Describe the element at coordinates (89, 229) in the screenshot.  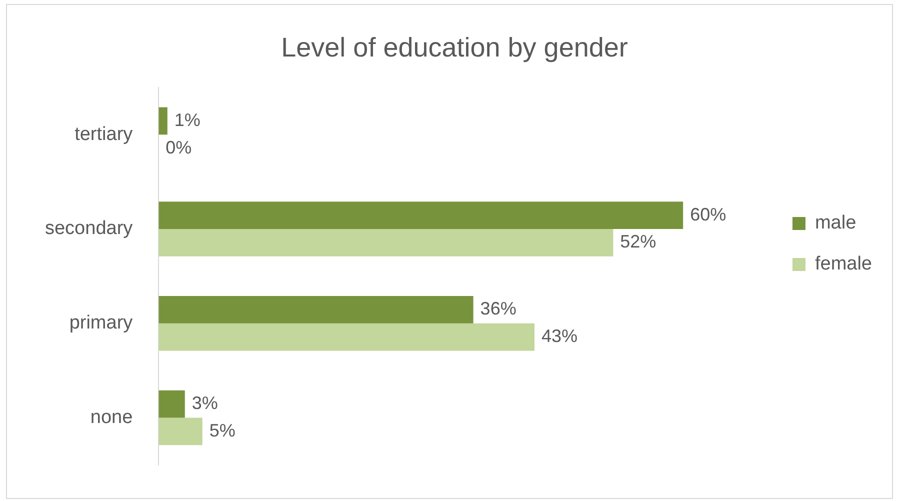
I see `y-tick-label: secondary` at that location.